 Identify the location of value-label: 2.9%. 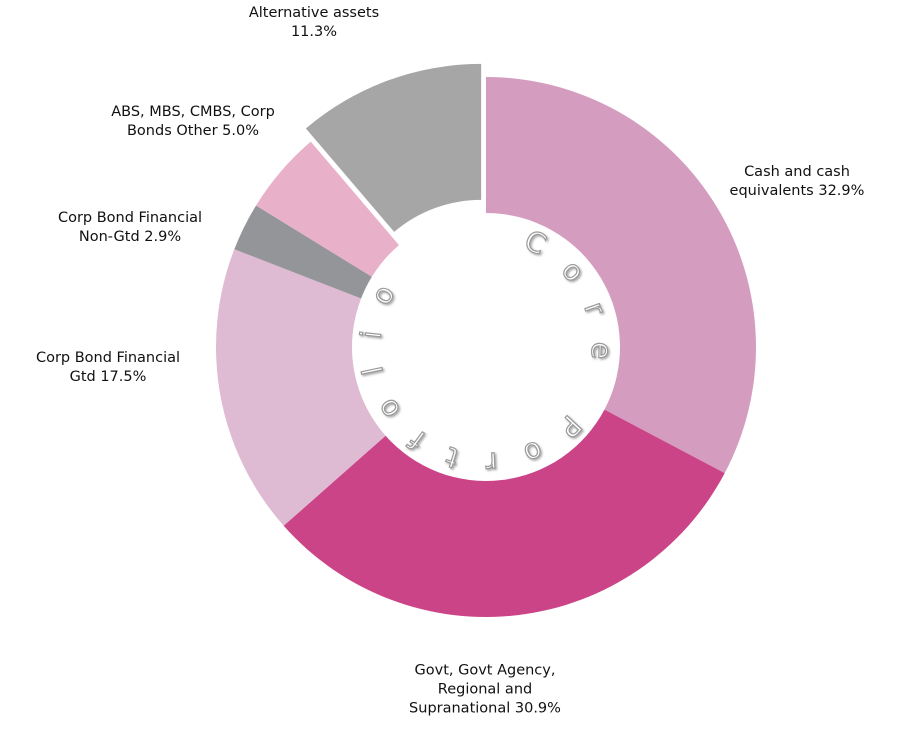
(163, 237).